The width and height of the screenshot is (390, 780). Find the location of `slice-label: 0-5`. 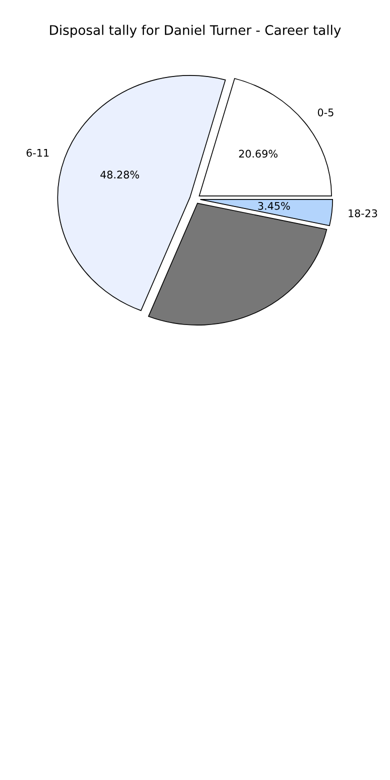

slice-label: 0-5 is located at coordinates (326, 112).